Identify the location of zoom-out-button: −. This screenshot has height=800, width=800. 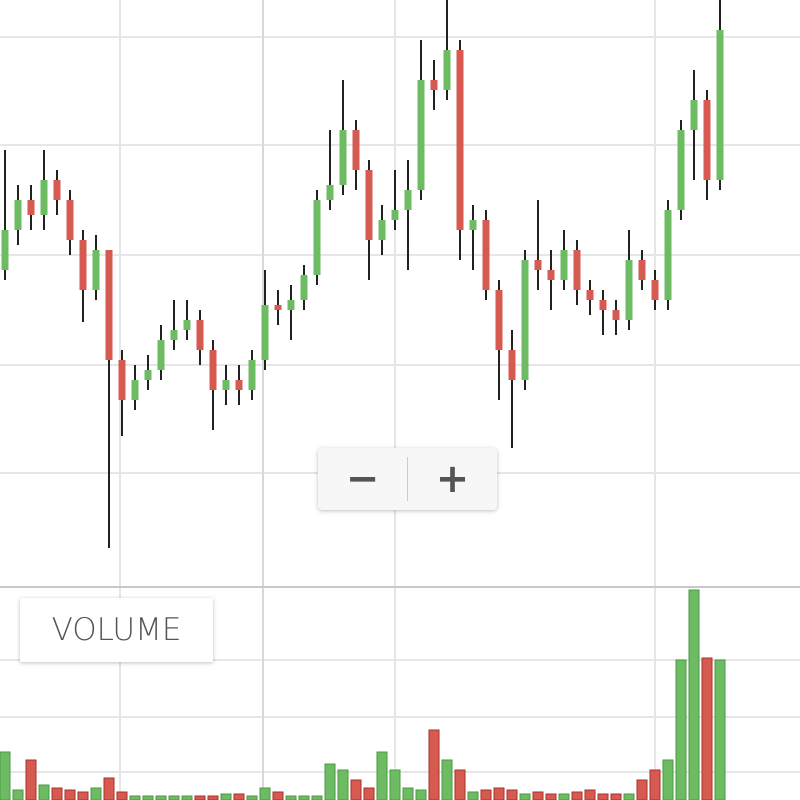
(362, 479).